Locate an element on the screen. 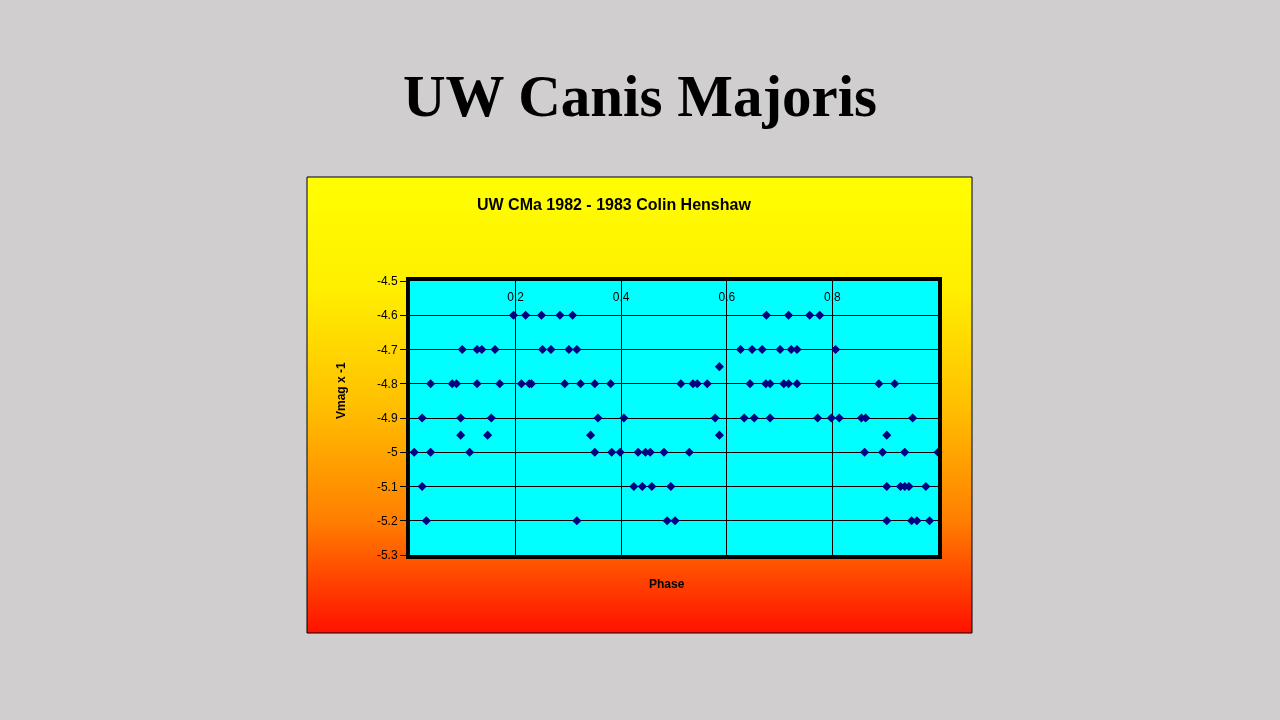  y-tick-label: -4.7 is located at coordinates (387, 349).